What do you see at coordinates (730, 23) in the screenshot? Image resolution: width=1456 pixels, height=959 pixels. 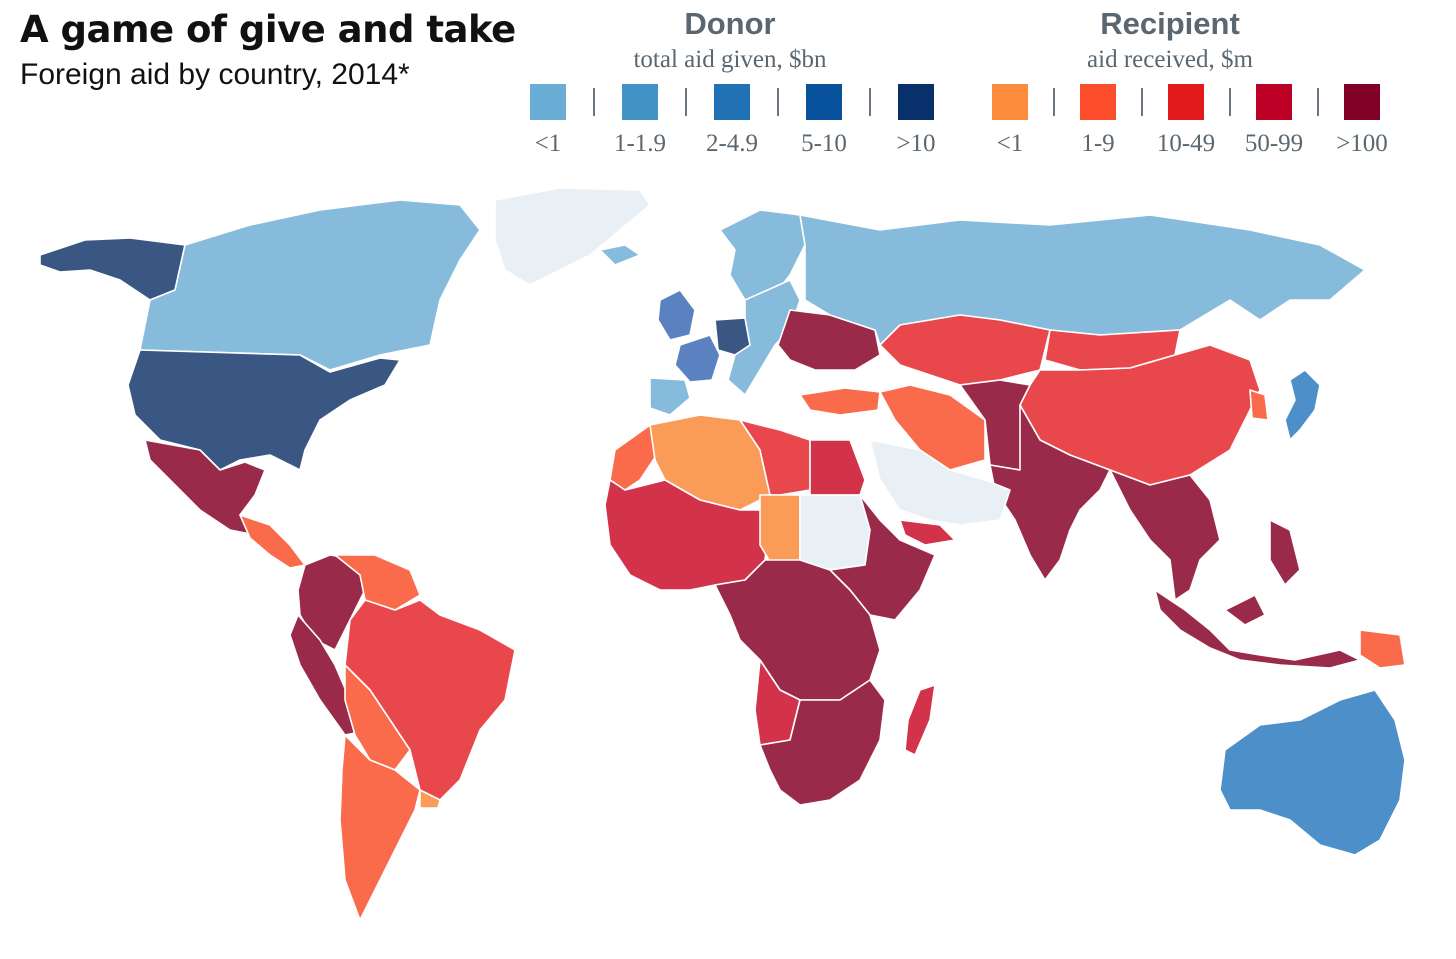 I see `donor-legend-heading: Donor` at bounding box center [730, 23].